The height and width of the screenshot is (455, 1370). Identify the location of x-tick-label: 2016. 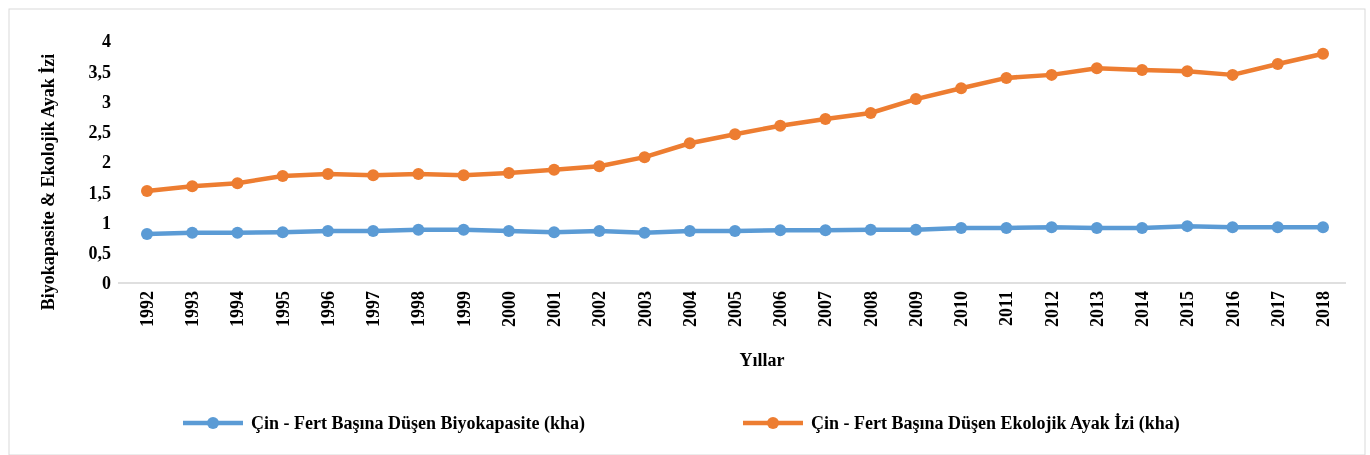
(1232, 309).